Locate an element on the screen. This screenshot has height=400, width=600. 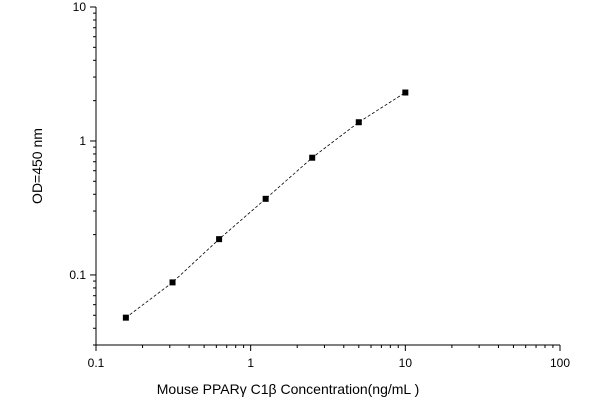
x-tick-label: 1 is located at coordinates (250, 363).